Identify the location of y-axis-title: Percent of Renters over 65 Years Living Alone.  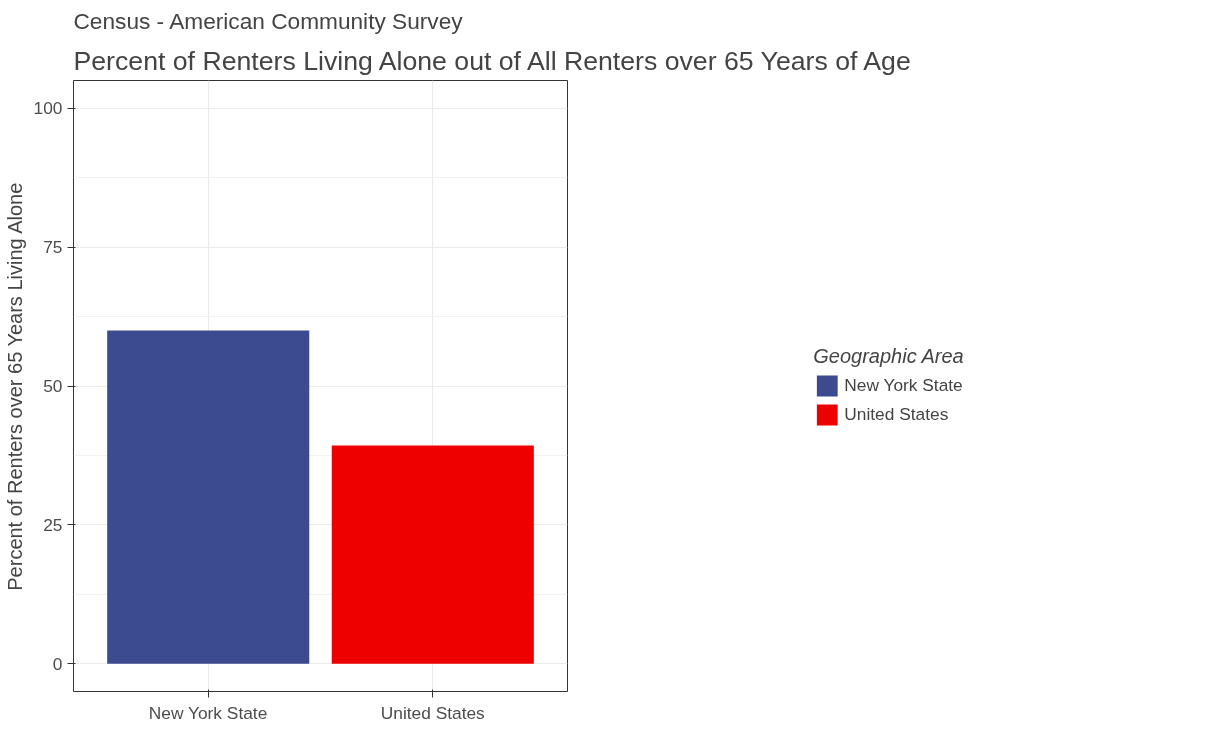
(14, 386).